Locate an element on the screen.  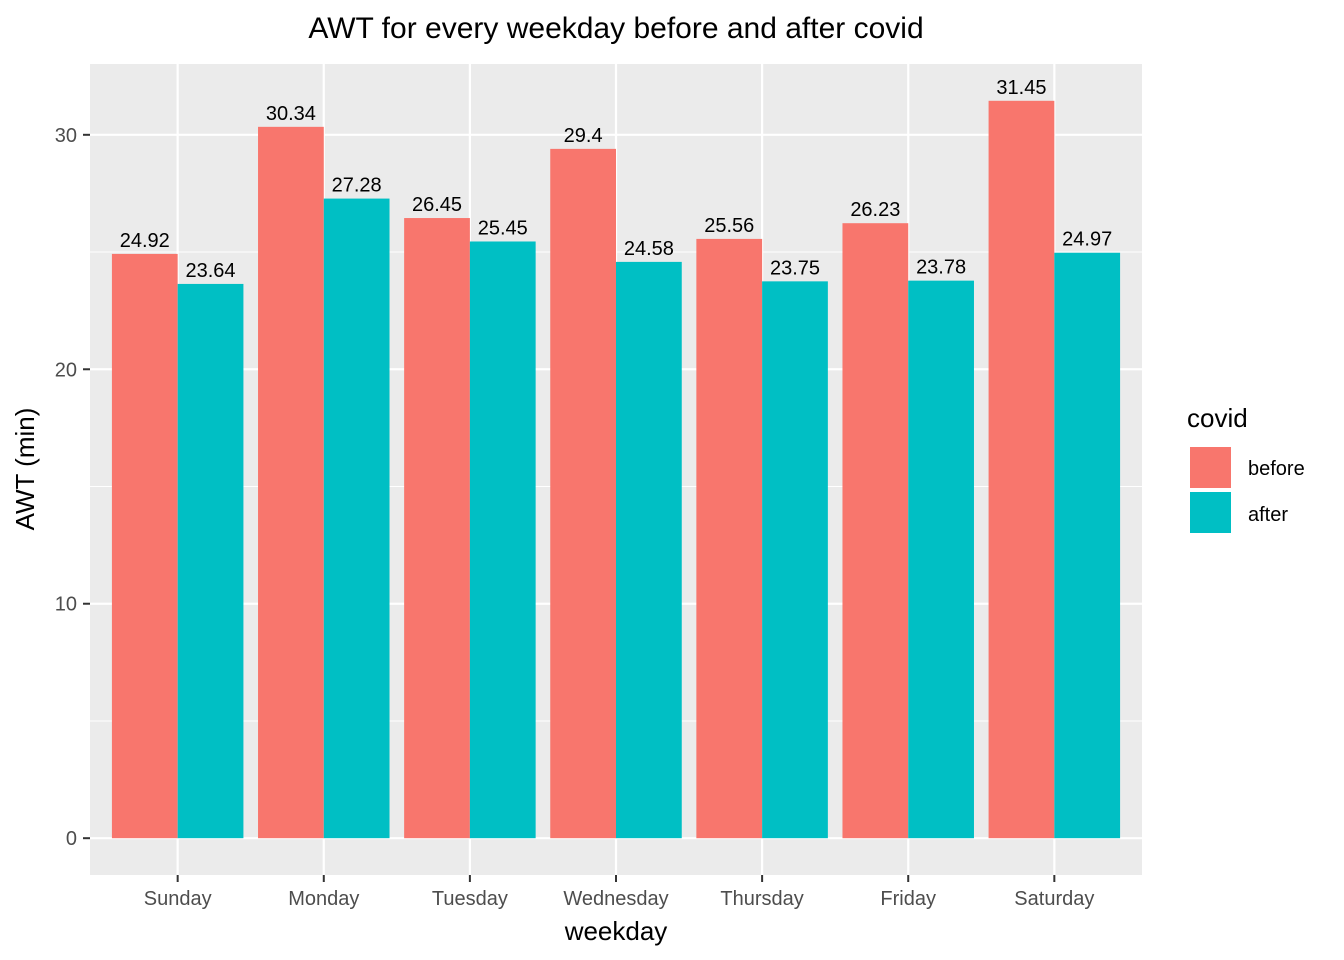
legend: covid before after is located at coordinates (1246, 469).